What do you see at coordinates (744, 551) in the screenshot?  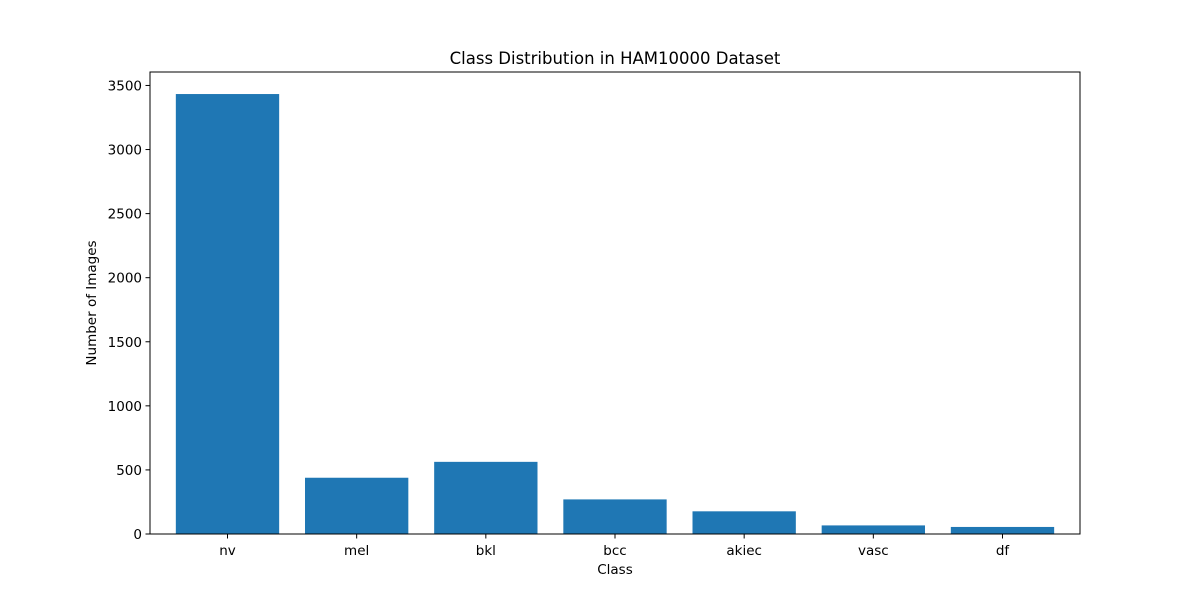 I see `x-tick-label-akiec: akiec` at bounding box center [744, 551].